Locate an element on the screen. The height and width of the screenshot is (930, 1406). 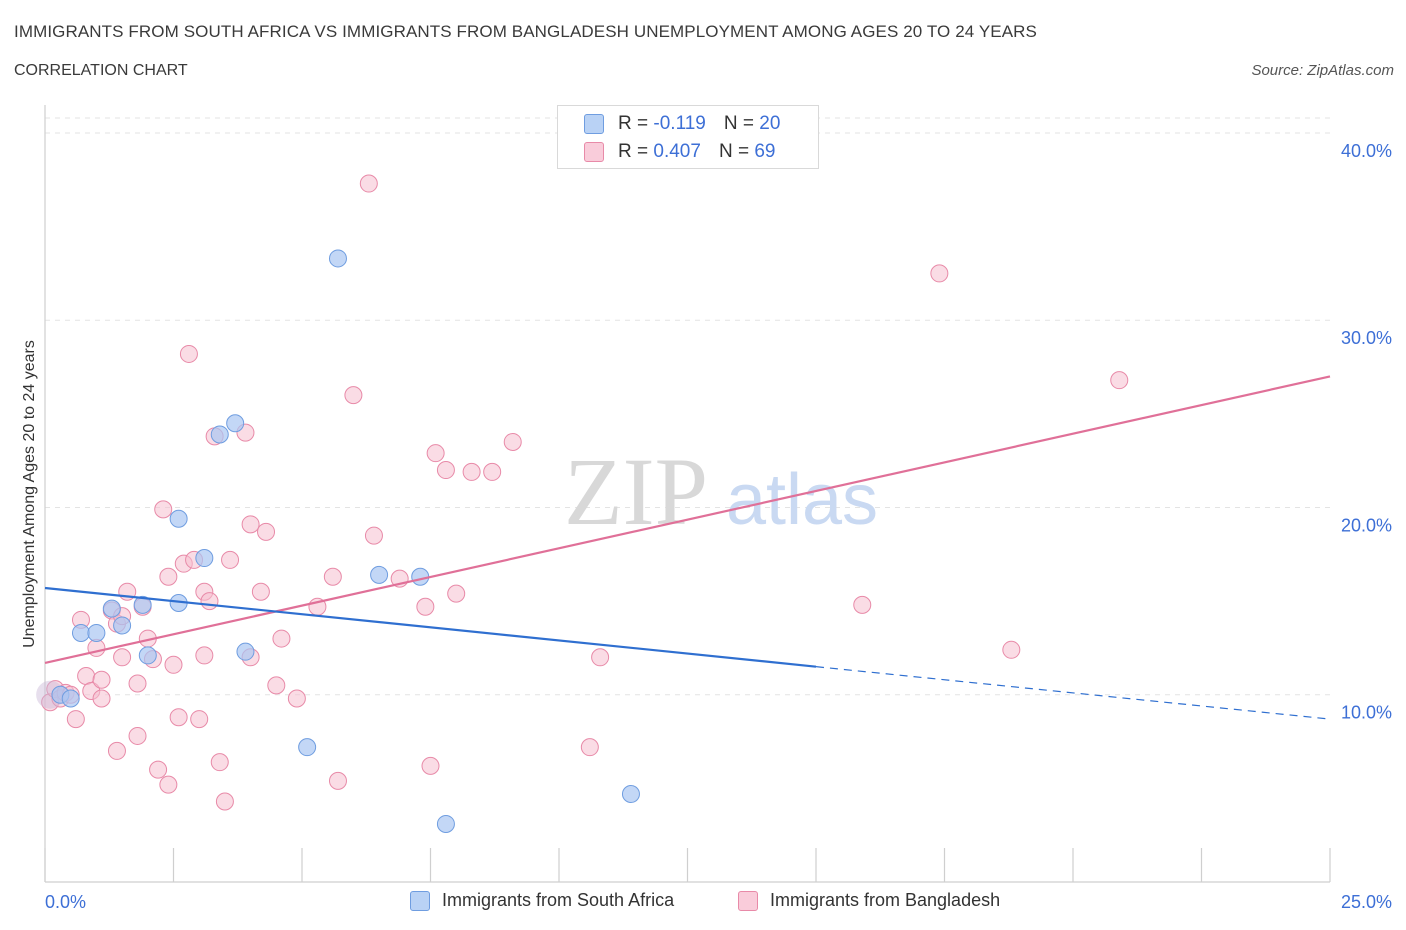
x-tick-label-min: 0.0% is located at coordinates (65, 902).